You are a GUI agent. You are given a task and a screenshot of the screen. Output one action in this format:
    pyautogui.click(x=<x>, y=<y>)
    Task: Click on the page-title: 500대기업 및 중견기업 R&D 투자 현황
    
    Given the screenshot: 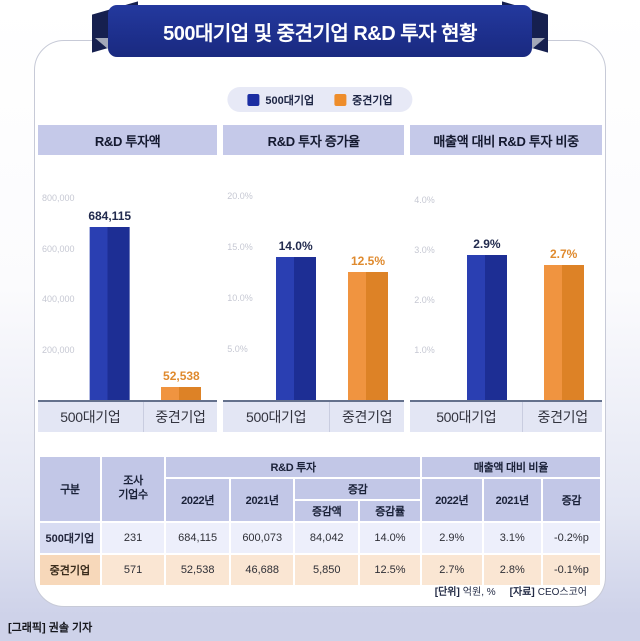 What is the action you would take?
    pyautogui.click(x=320, y=33)
    